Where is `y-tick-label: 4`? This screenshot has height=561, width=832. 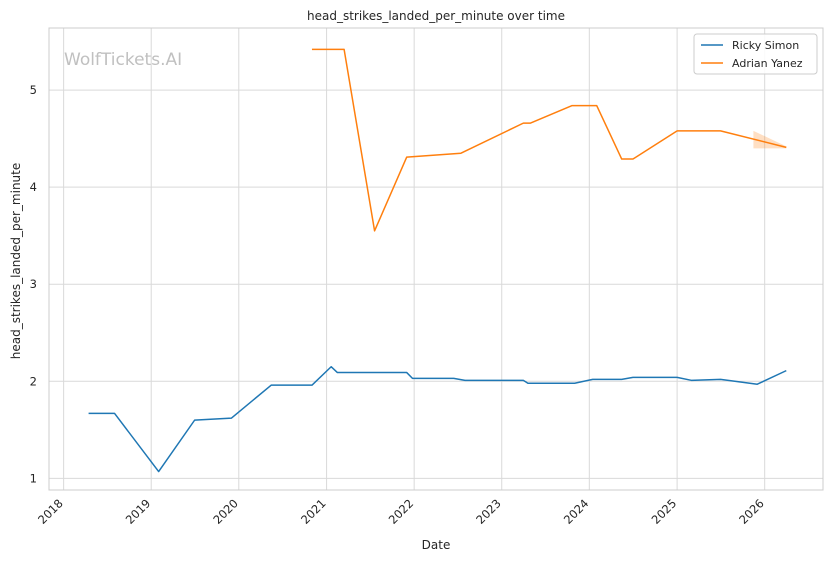
y-tick-label: 4 is located at coordinates (33, 187).